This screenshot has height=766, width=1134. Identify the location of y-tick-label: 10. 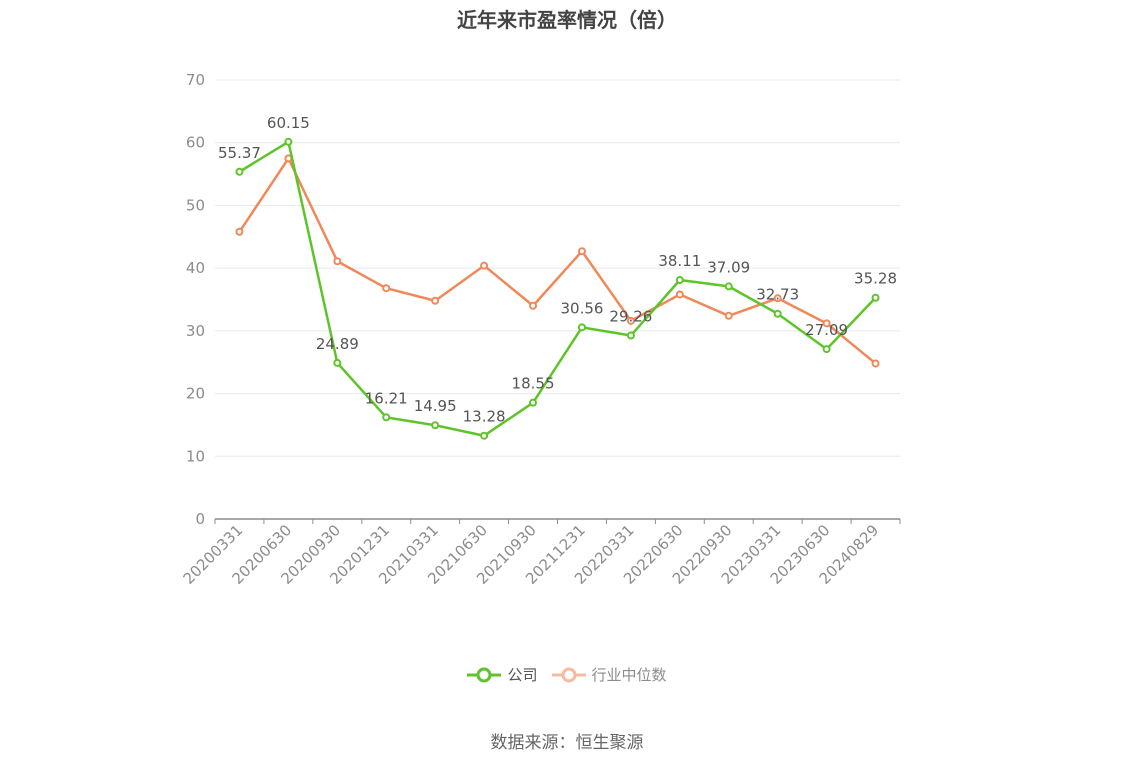
(195, 456).